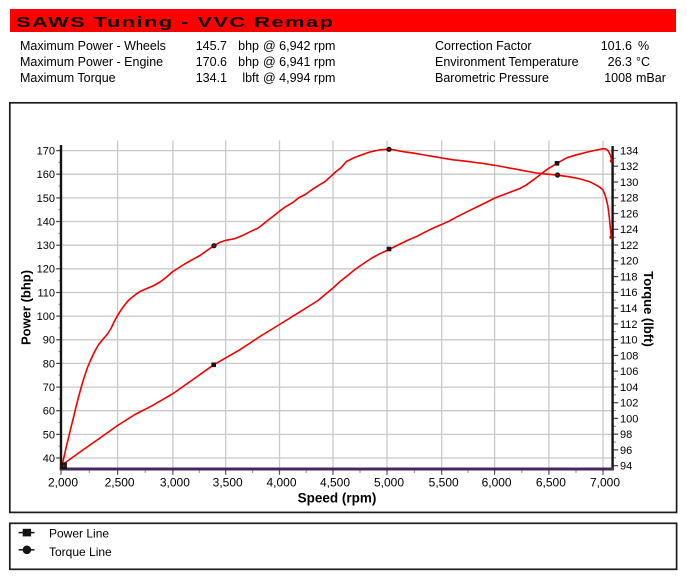 This screenshot has width=687, height=582. Describe the element at coordinates (648, 309) in the screenshot. I see `svg-text: Torque (lbft)` at that location.